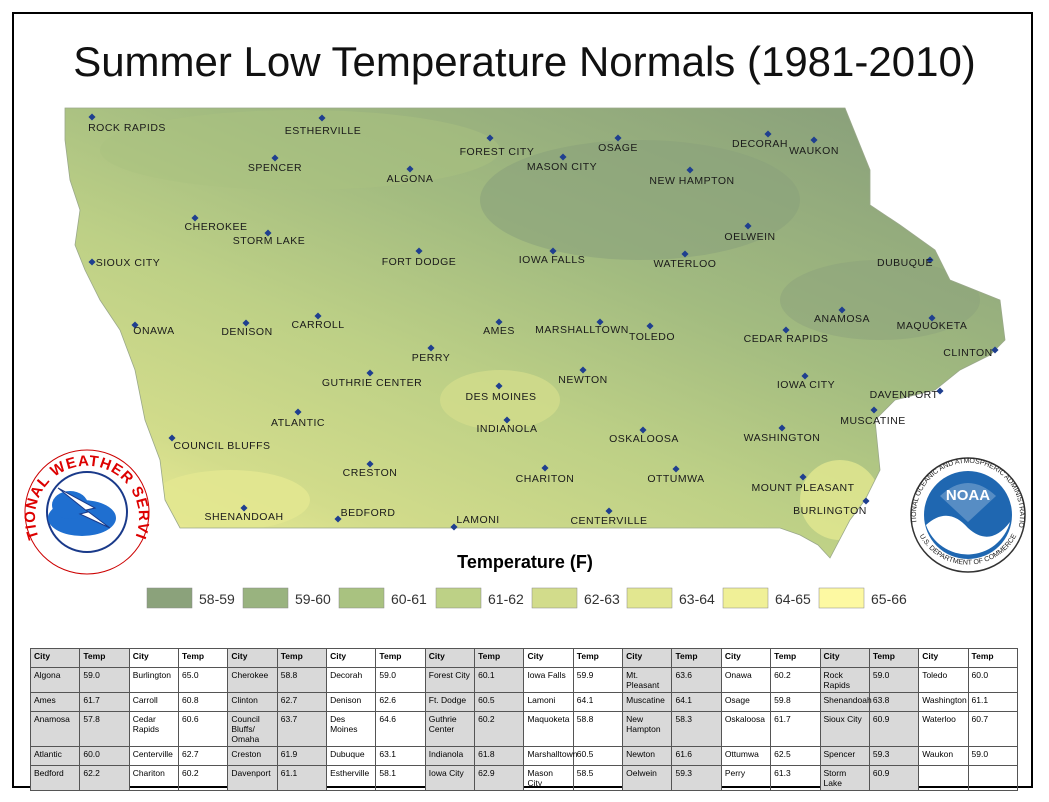 This screenshot has height=802, width=1049. Describe the element at coordinates (419, 262) in the screenshot. I see `city-label: FORT DODGE` at that location.